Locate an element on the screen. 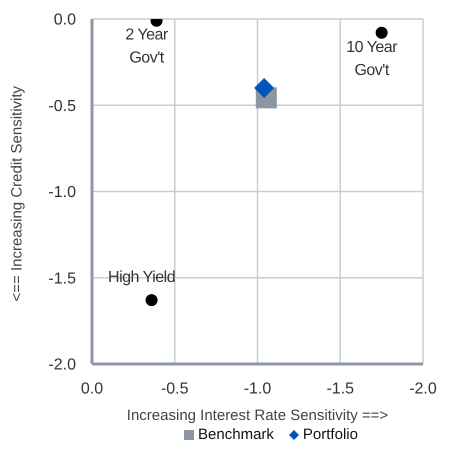  x-tick-label: -0.5 is located at coordinates (174, 389).